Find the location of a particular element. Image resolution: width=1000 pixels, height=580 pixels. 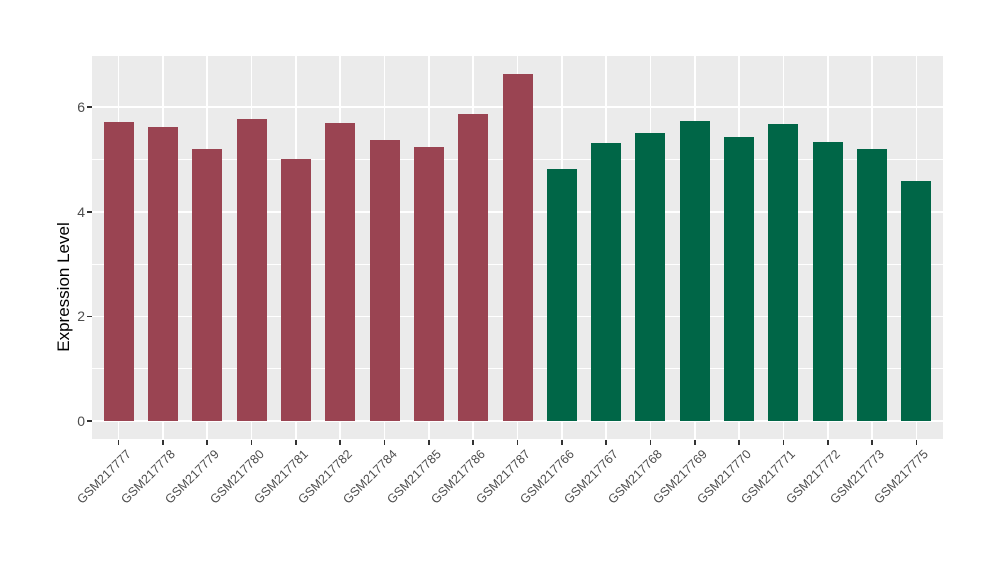

x-tick-mark-GSM217786 is located at coordinates (473, 442).